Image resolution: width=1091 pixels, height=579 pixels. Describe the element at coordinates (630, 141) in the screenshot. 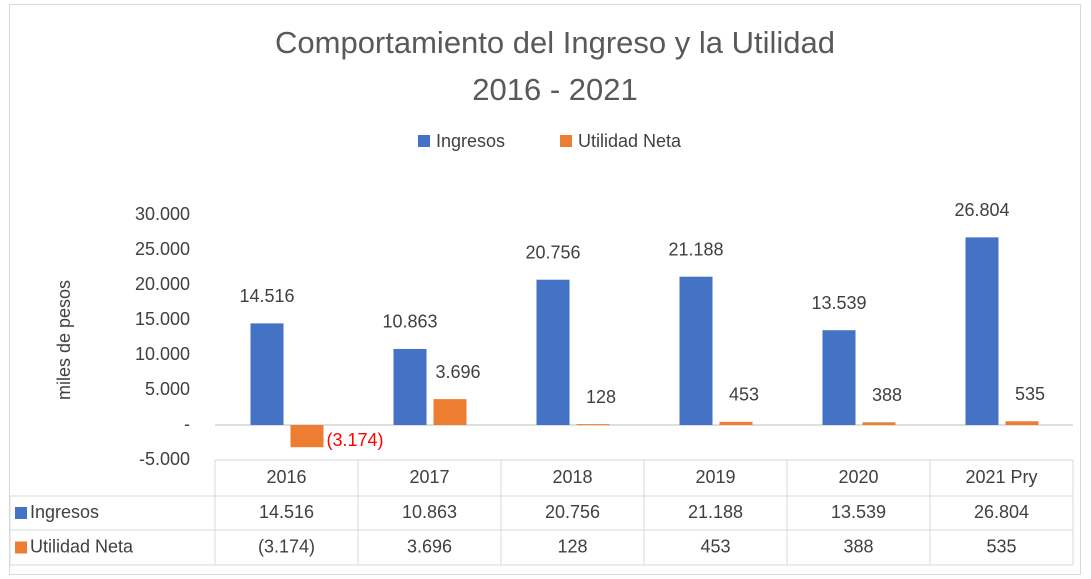

I see `legend-label: Utilidad Neta` at that location.